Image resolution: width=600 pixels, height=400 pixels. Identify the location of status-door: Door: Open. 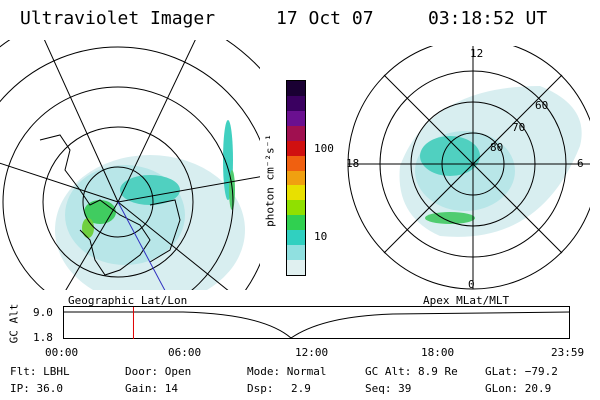
(158, 371).